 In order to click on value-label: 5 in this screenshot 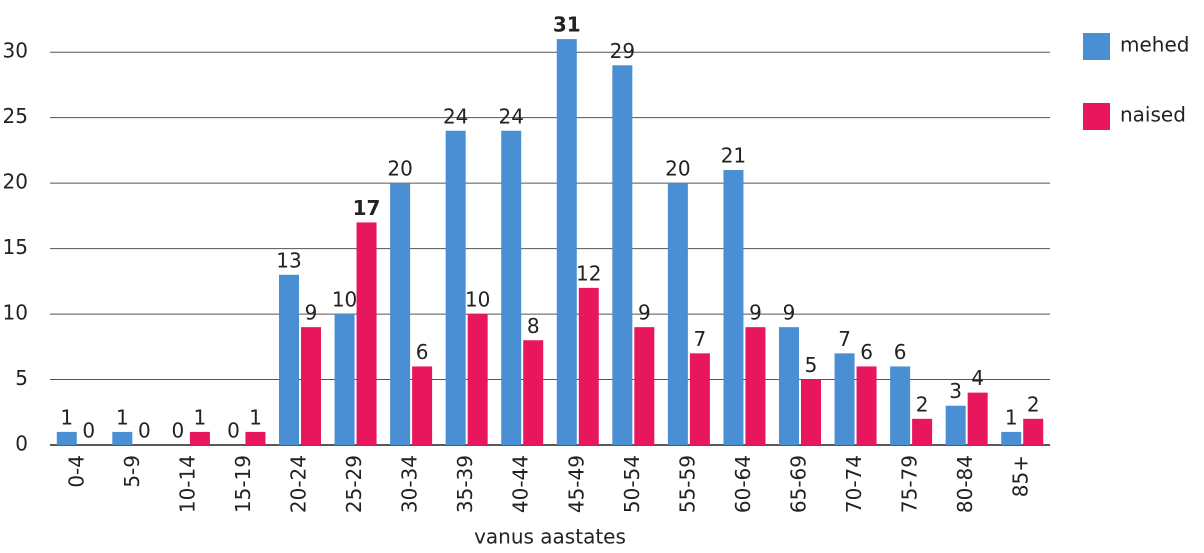, I will do `click(811, 365)`.